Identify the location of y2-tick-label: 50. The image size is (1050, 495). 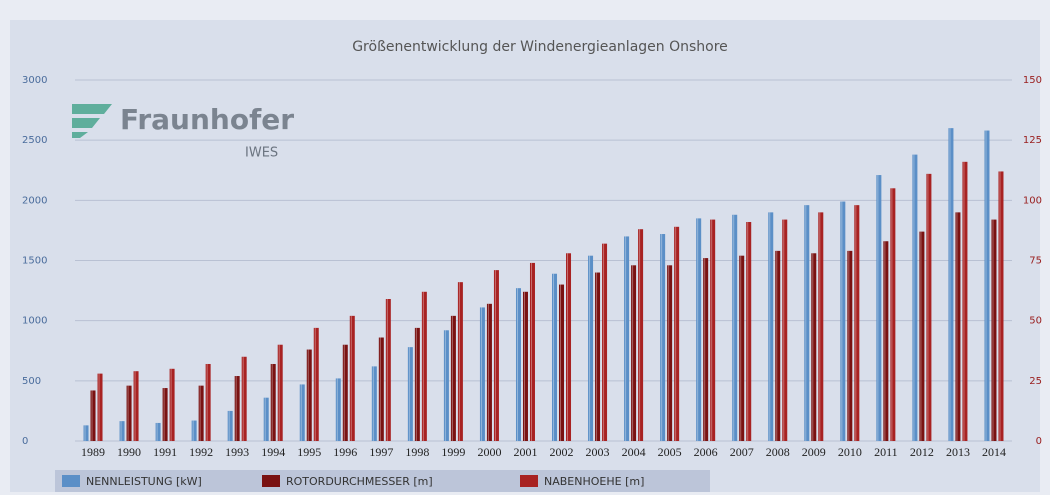
(1035, 321).